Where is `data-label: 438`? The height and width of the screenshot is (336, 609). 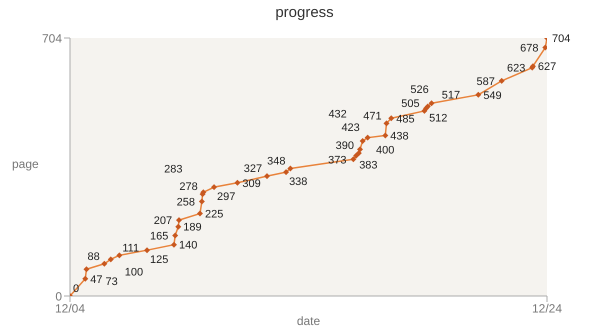
data-label: 438 is located at coordinates (399, 136).